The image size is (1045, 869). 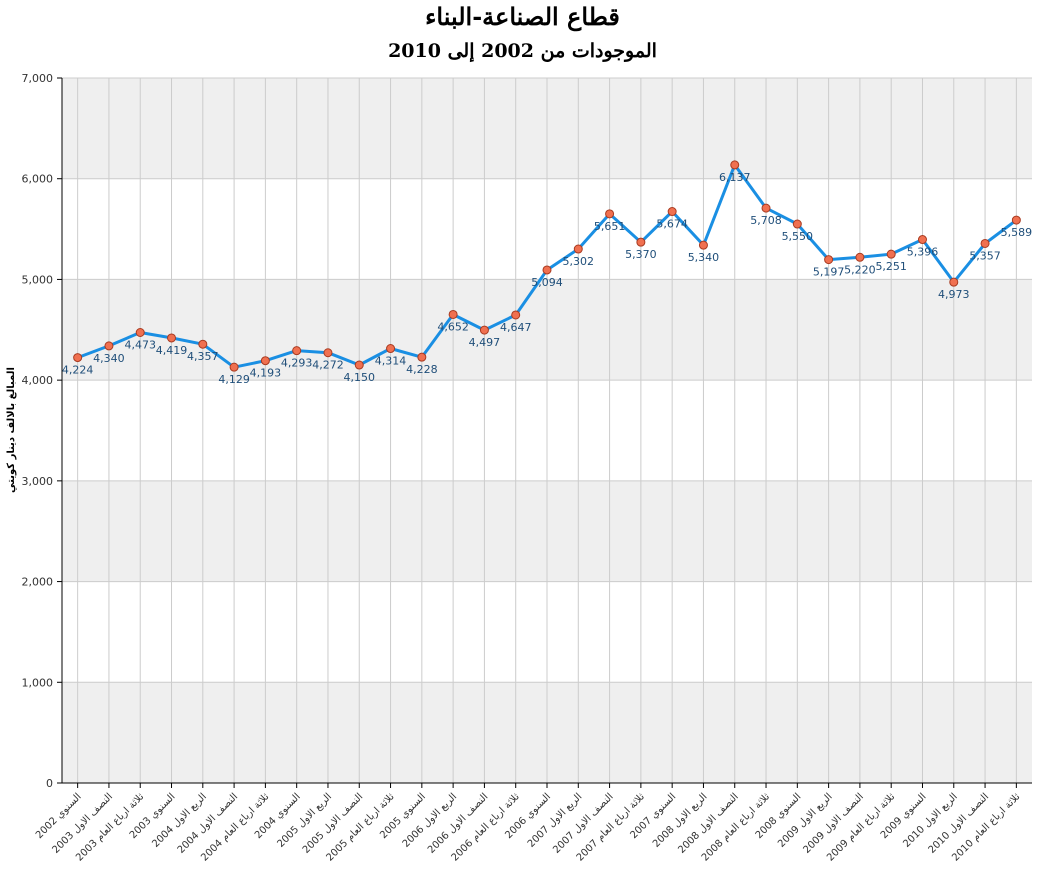 What do you see at coordinates (234, 379) in the screenshot?
I see `data-label: 4,129` at bounding box center [234, 379].